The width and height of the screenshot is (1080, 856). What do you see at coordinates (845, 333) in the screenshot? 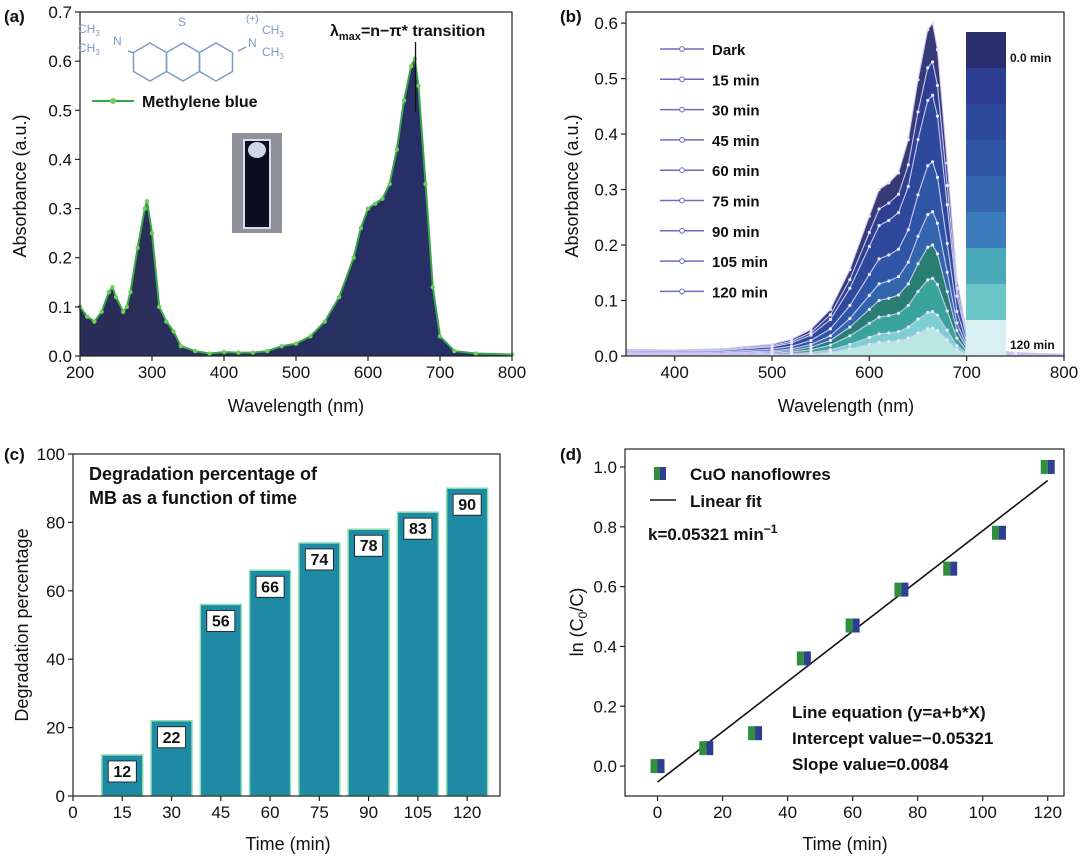
I see `spectrum-area` at bounding box center [845, 333].